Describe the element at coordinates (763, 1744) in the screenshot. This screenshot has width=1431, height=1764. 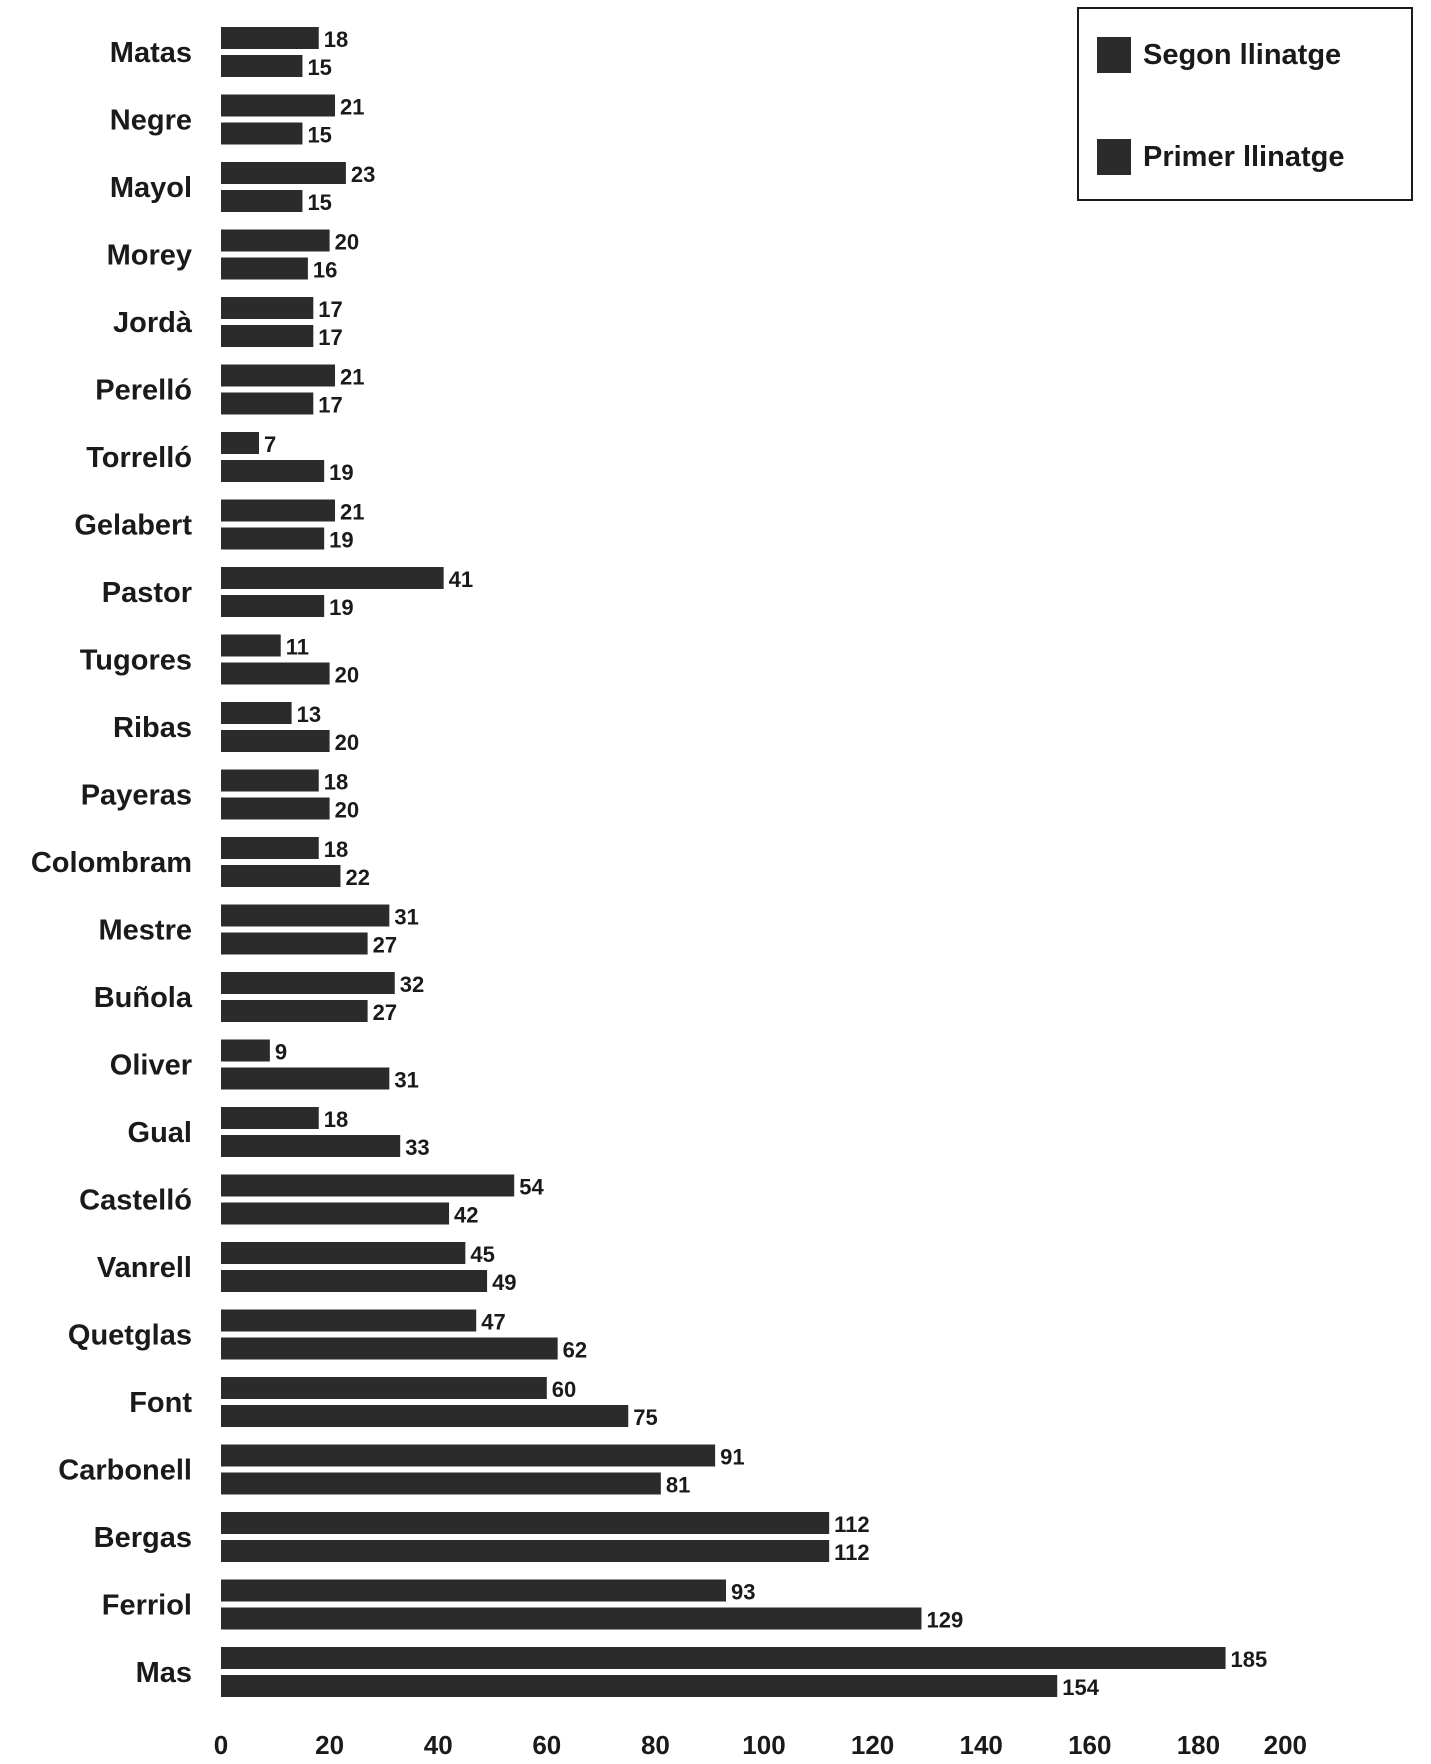
I see `x-tick-label: 100` at that location.